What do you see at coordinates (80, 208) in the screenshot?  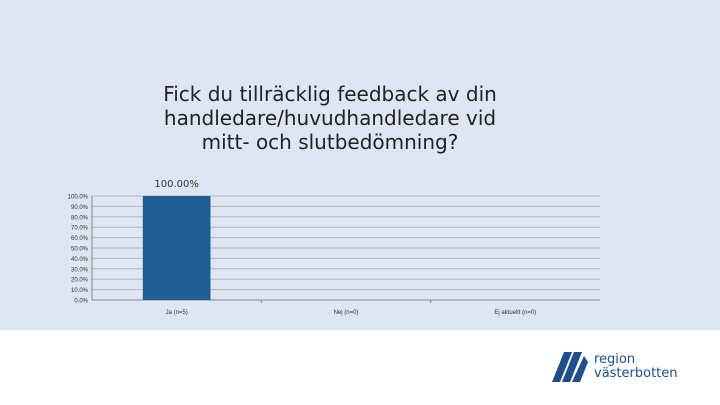 I see `y-tick-label: 90.0%` at bounding box center [80, 208].